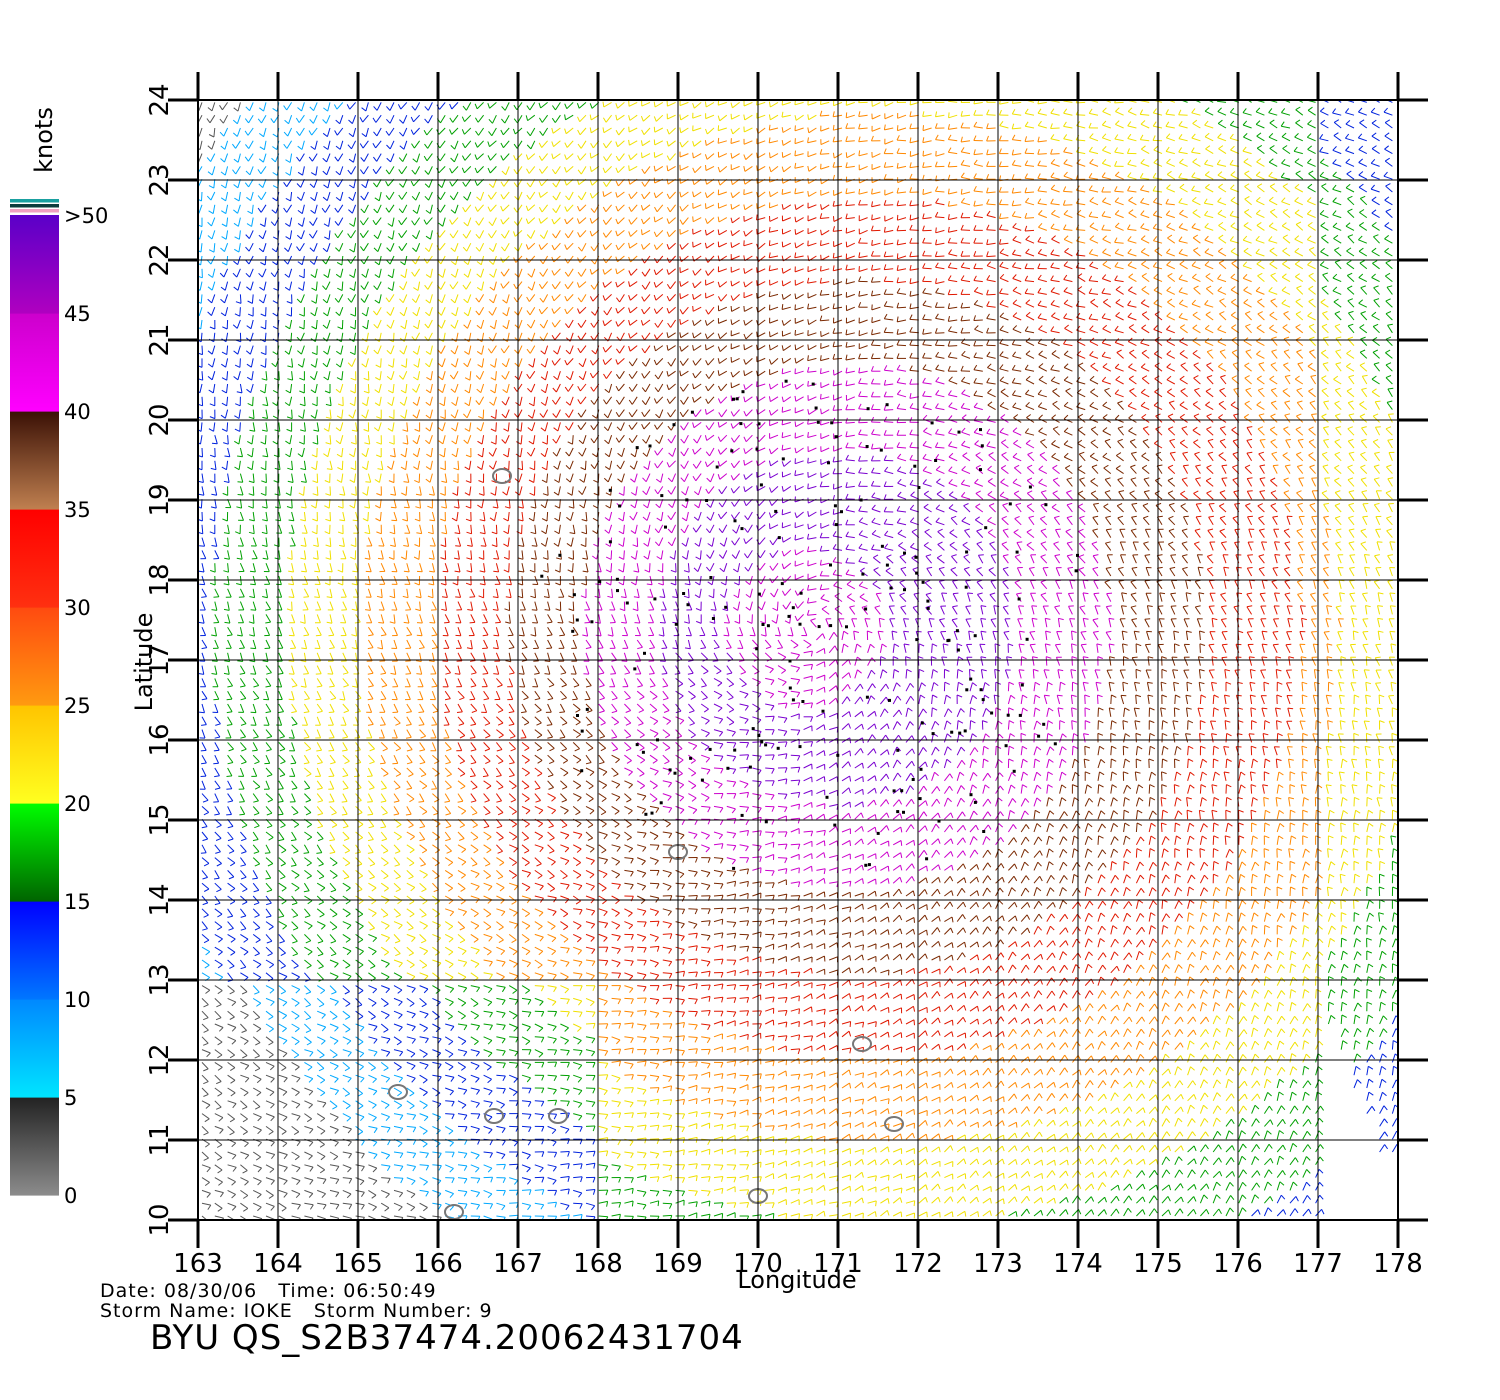 The height and width of the screenshot is (1400, 1500). Describe the element at coordinates (77, 412) in the screenshot. I see `legend-tick-label: 40` at that location.